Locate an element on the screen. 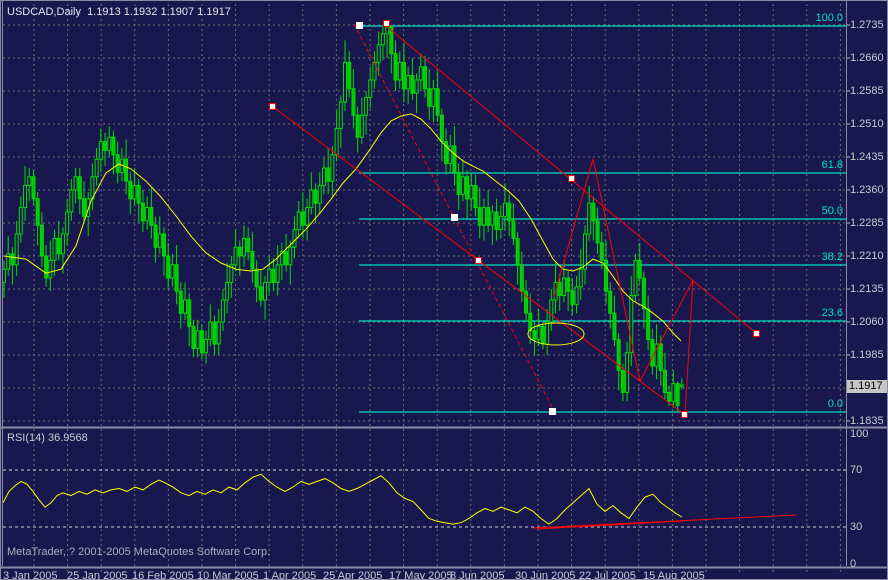  time-axis-label: 30 Jun 2005 is located at coordinates (545, 575).